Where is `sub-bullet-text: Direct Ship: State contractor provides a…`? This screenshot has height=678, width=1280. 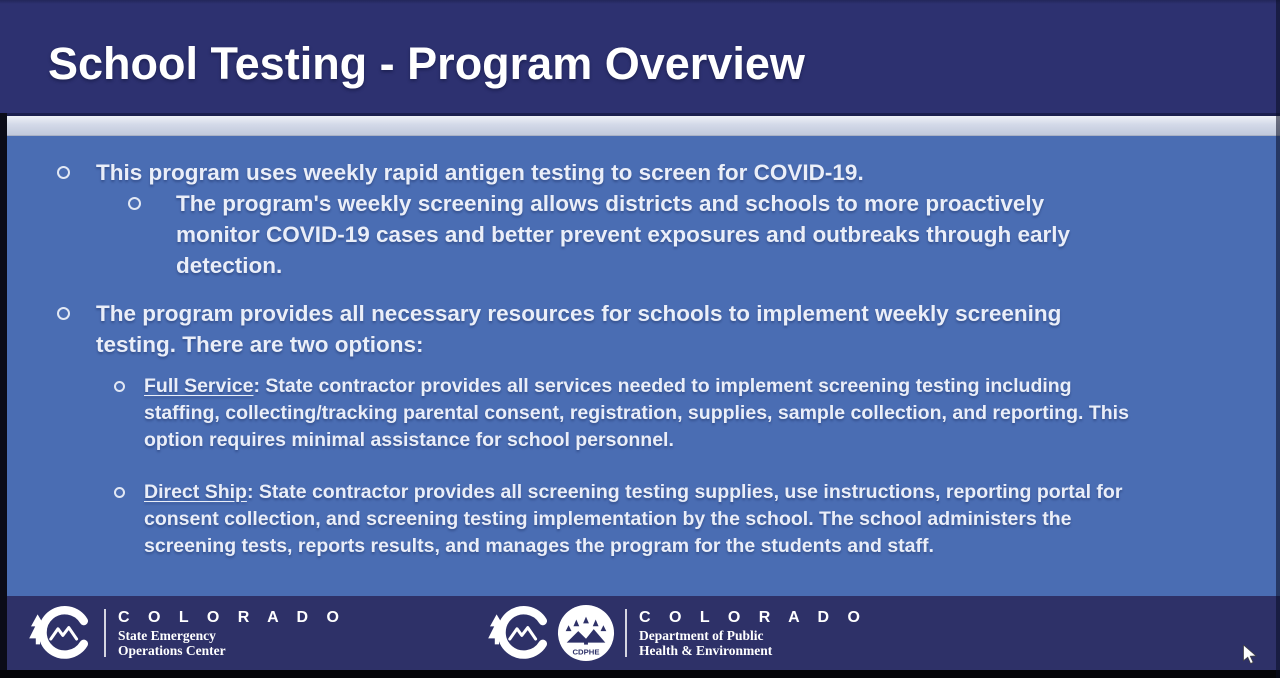 sub-bullet-text: Direct Ship: State contractor provides a… is located at coordinates (644, 519).